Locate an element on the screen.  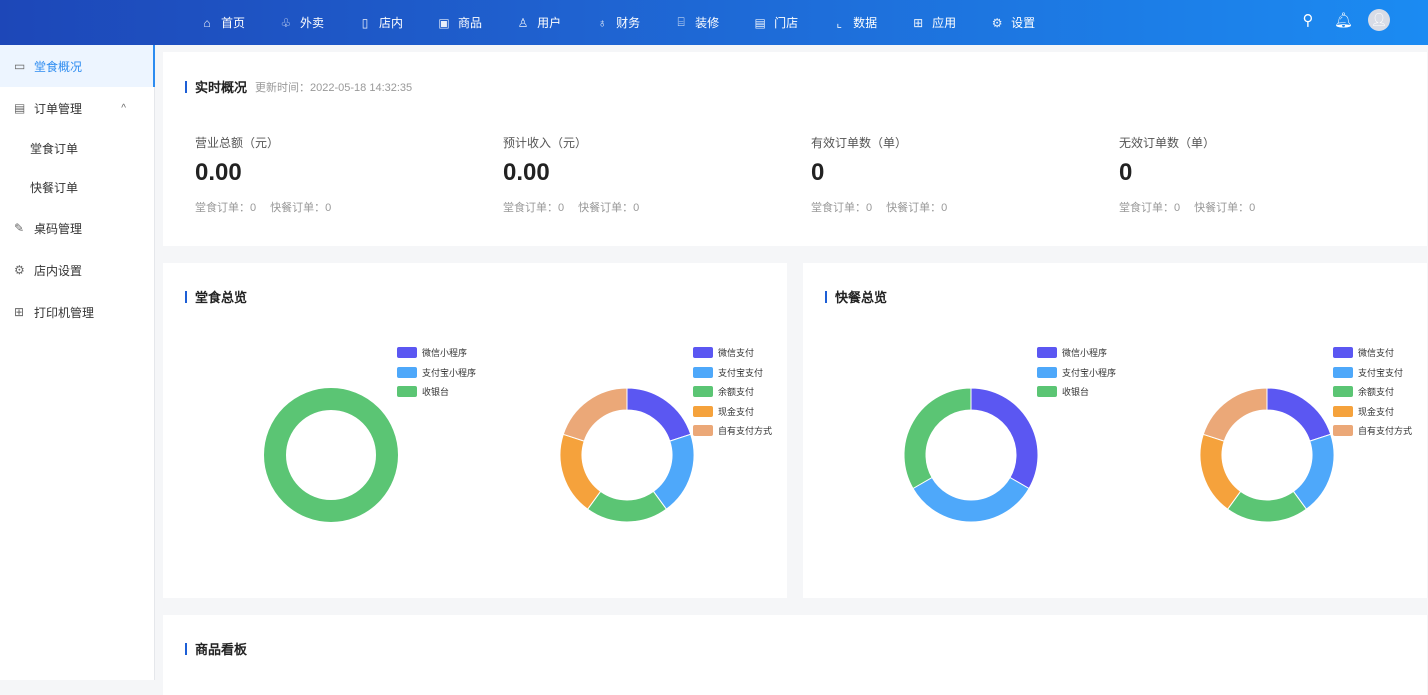
card-title: 堂食总览 is located at coordinates (221, 297).